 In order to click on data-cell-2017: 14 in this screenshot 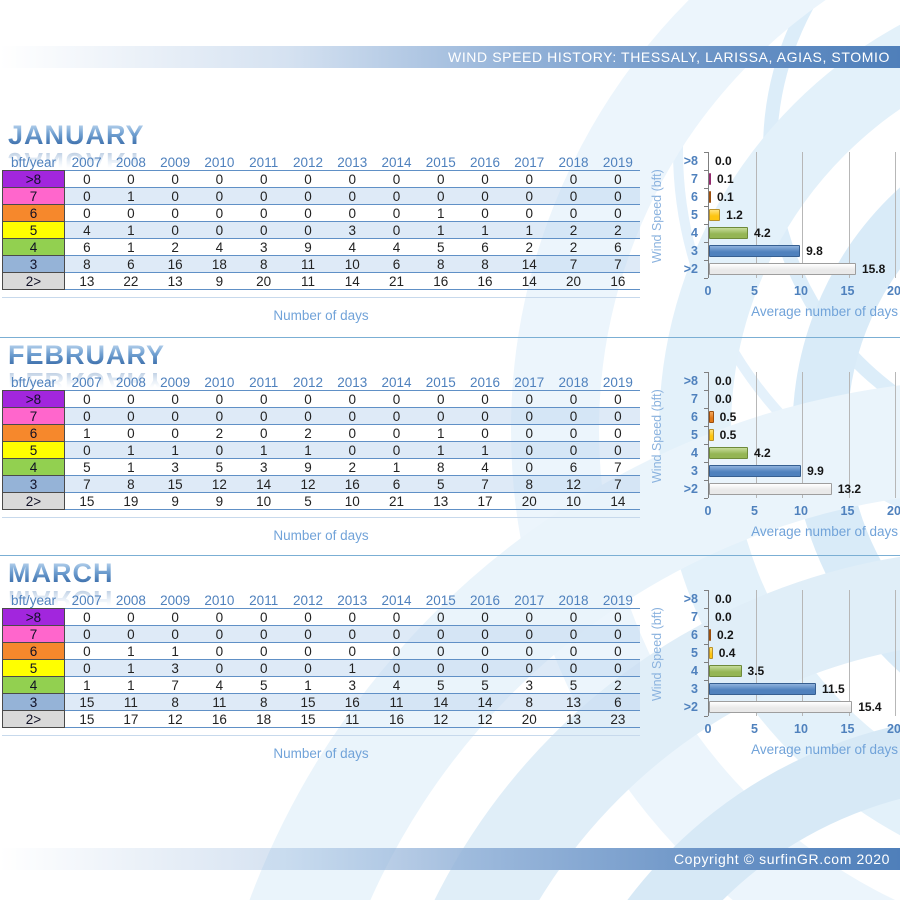, I will do `click(529, 281)`.